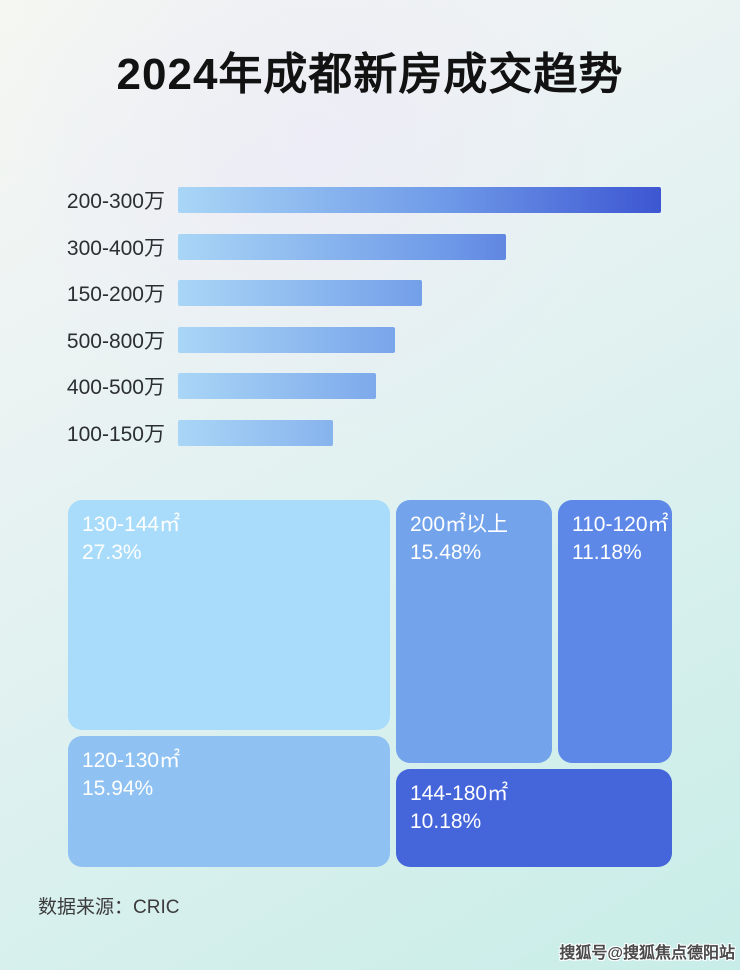 The image size is (740, 970). I want to click on tile-area-label: 144-180㎡, so click(459, 793).